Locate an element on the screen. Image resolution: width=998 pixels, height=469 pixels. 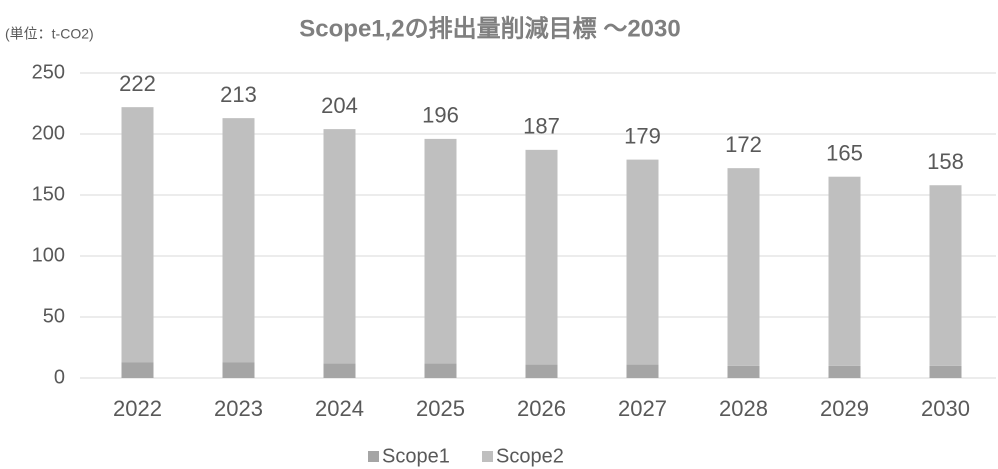
x-tick-label: 2027 is located at coordinates (642, 408).